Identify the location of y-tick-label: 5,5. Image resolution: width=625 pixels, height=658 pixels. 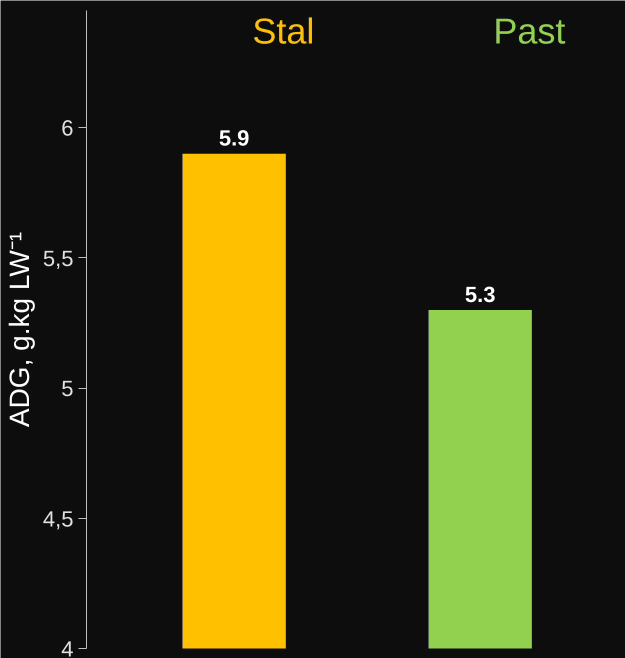
(58, 258).